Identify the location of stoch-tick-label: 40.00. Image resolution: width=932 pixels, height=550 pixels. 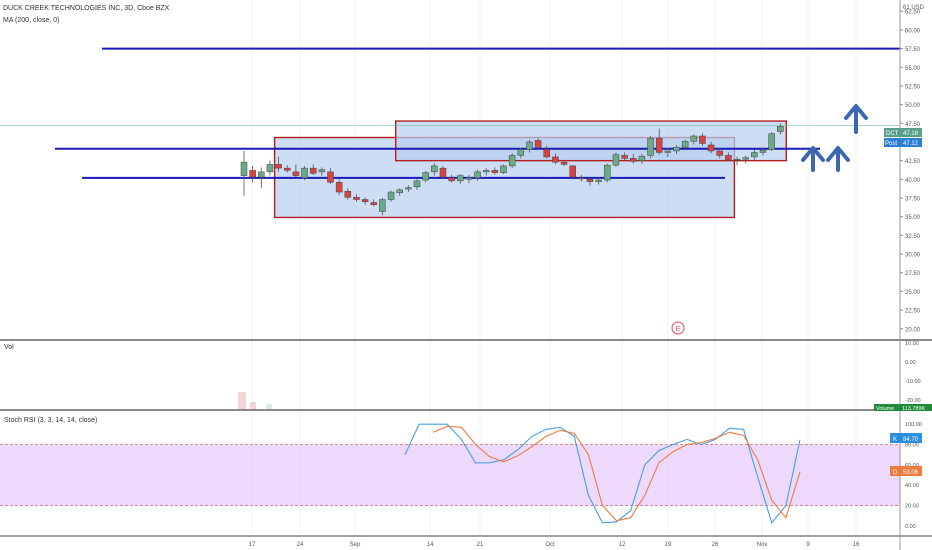
(912, 486).